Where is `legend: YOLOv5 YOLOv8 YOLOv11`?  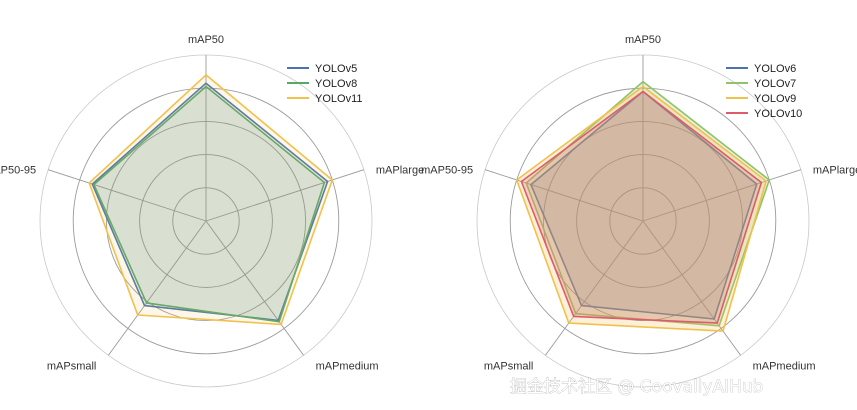 legend: YOLOv5 YOLOv8 YOLOv11 is located at coordinates (325, 84).